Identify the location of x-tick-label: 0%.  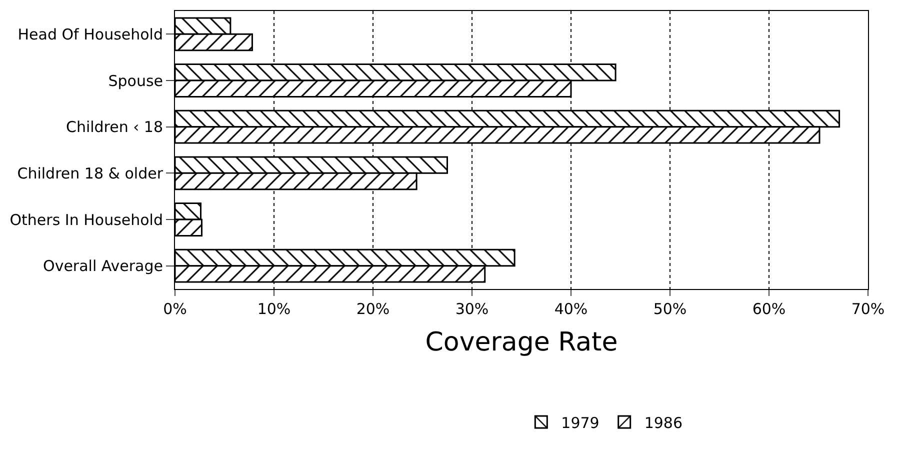
(175, 309).